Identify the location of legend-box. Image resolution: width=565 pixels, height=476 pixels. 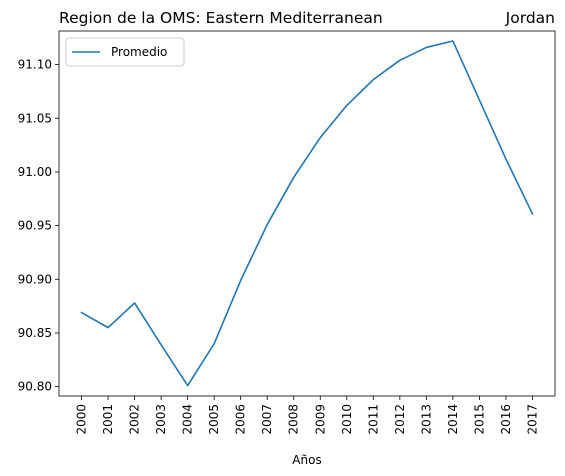
(125, 52).